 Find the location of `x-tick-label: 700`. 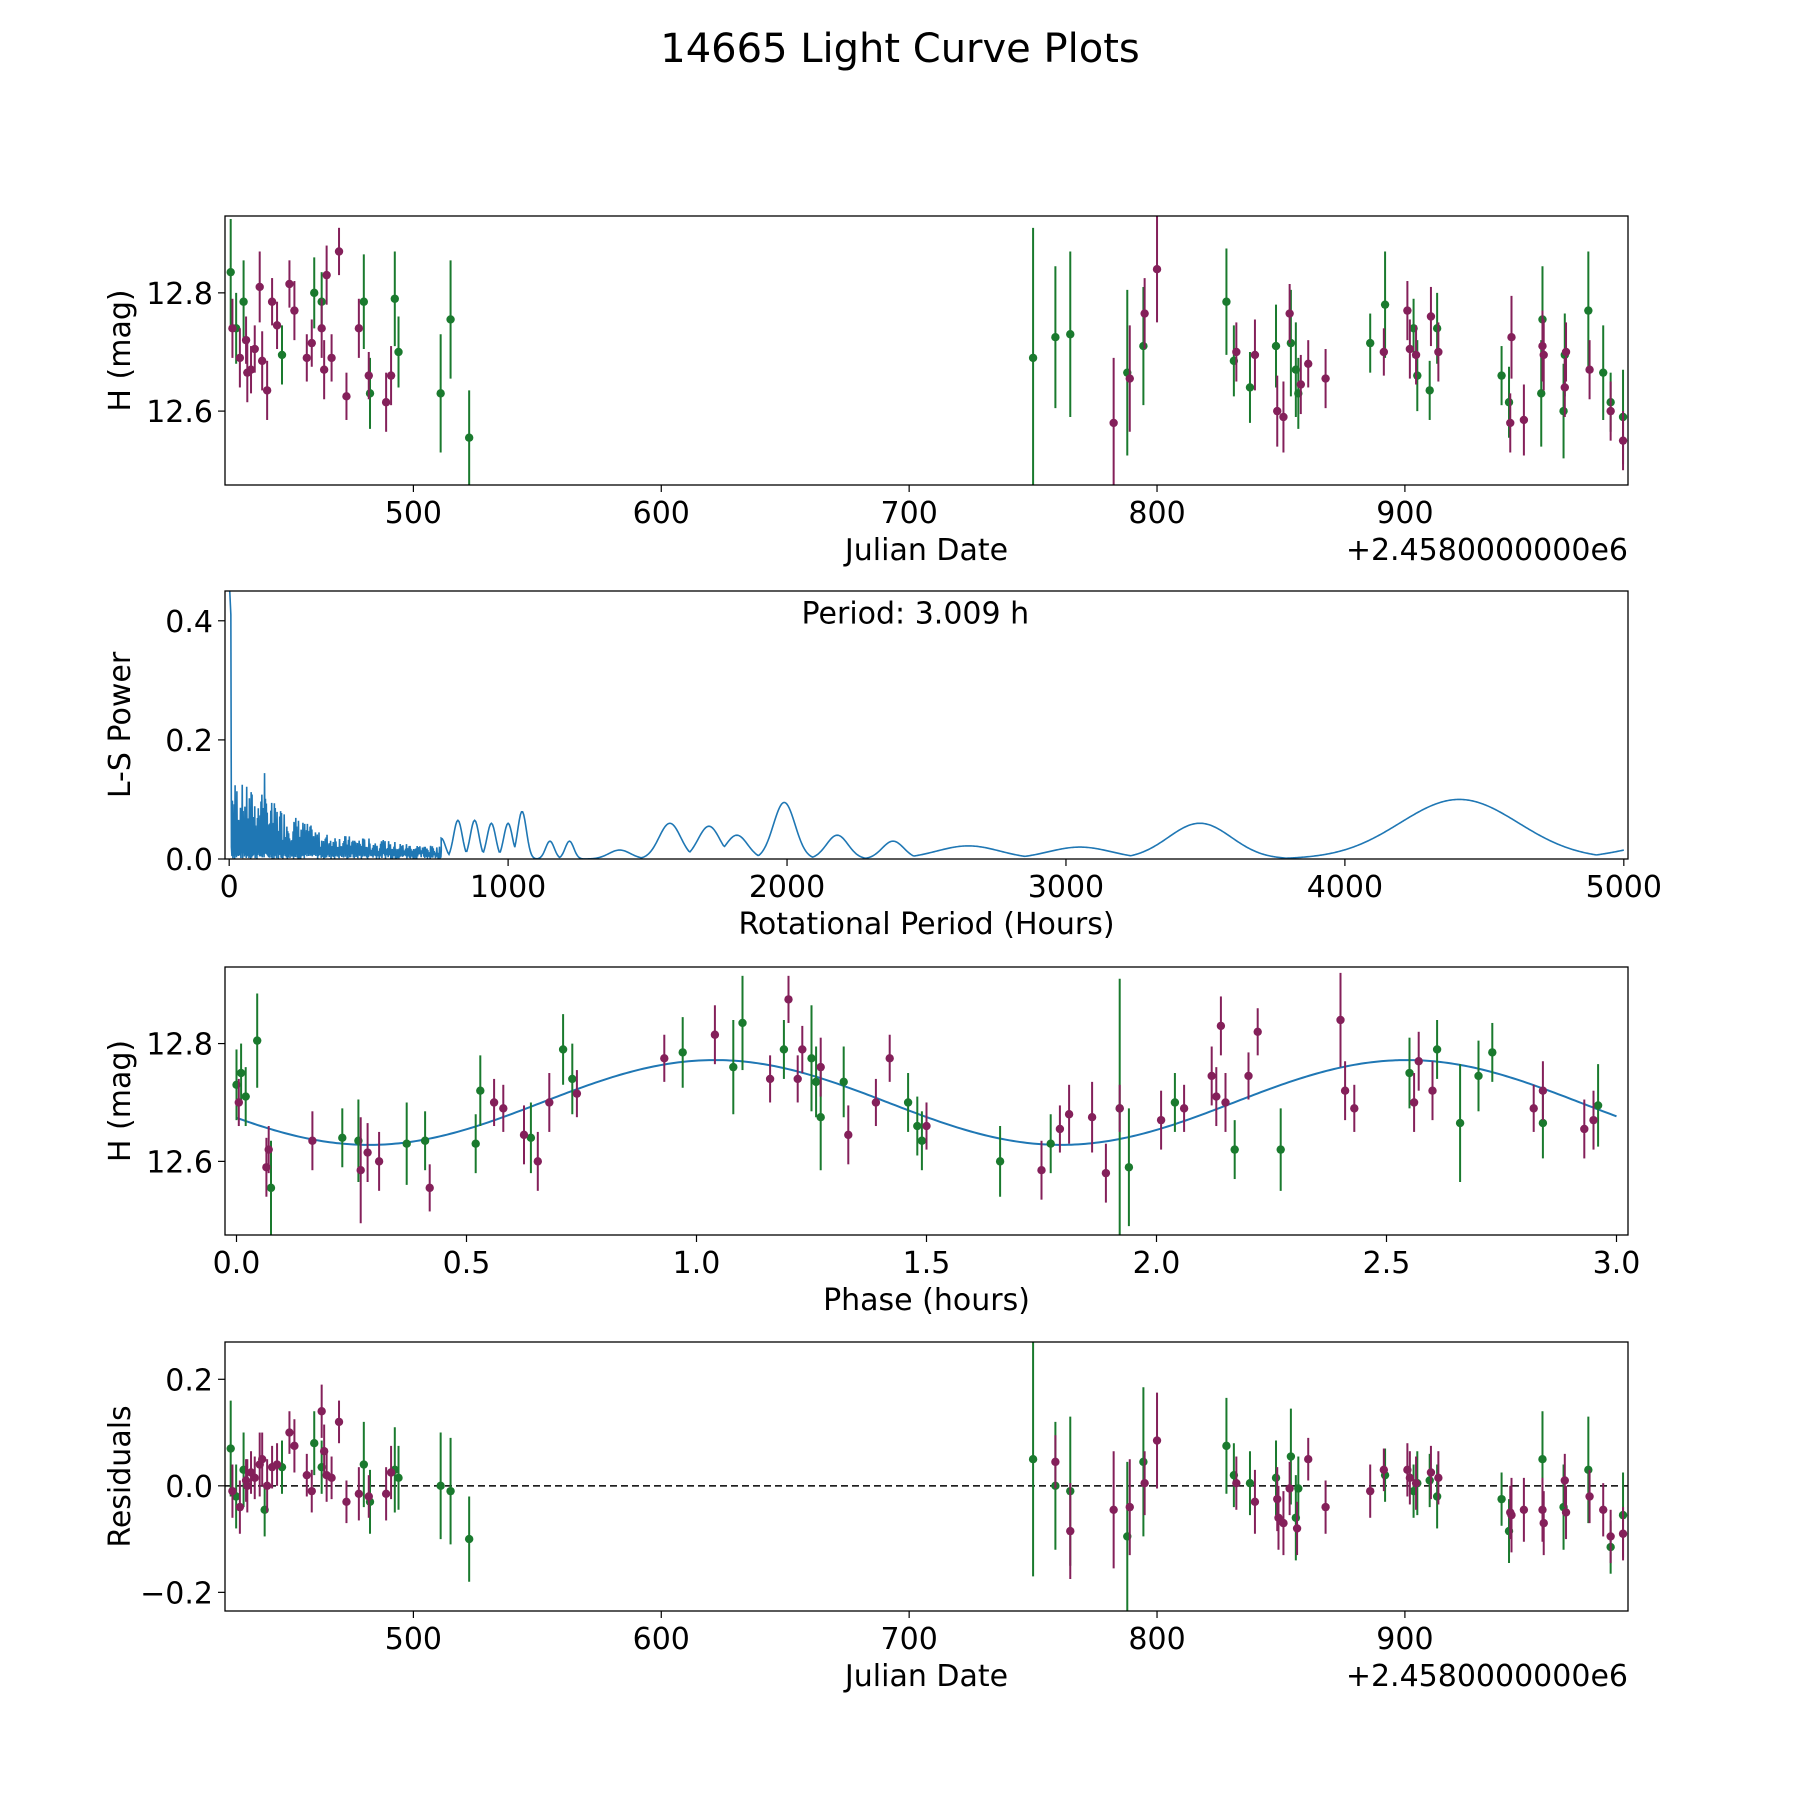

x-tick-label: 700 is located at coordinates (909, 1639).